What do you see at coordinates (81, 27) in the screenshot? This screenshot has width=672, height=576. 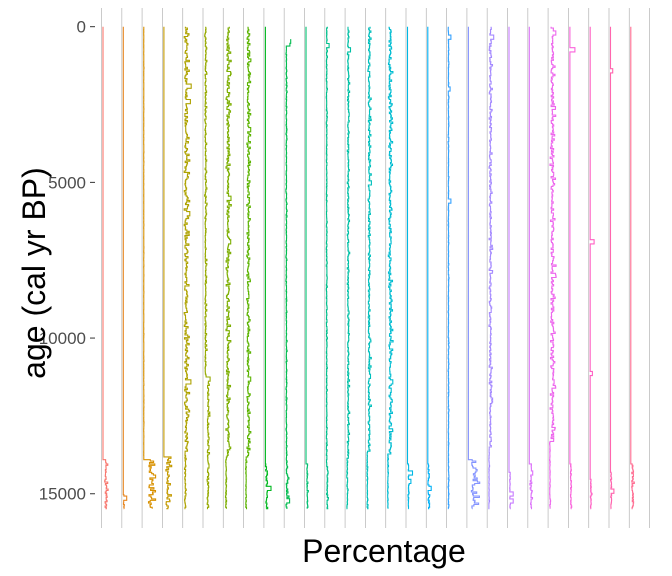 I see `y-tick-label: 0` at bounding box center [81, 27].